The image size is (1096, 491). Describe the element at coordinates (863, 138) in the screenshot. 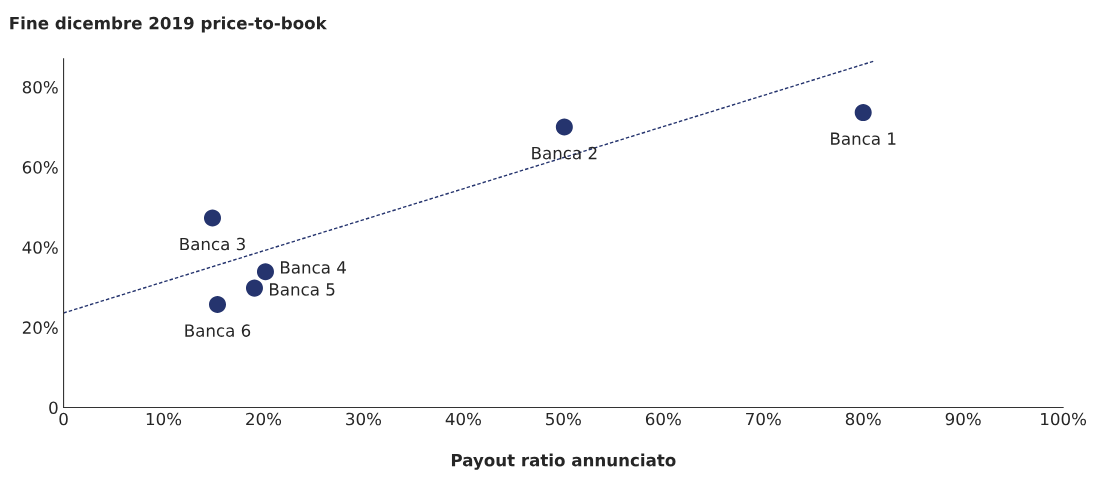

I see `annotation: Banca 1` at that location.